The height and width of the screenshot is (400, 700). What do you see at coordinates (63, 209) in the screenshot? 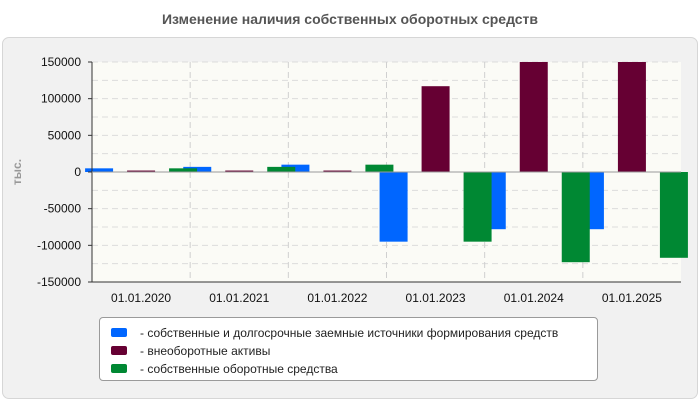
I see `y-tick-label: -50000` at bounding box center [63, 209].